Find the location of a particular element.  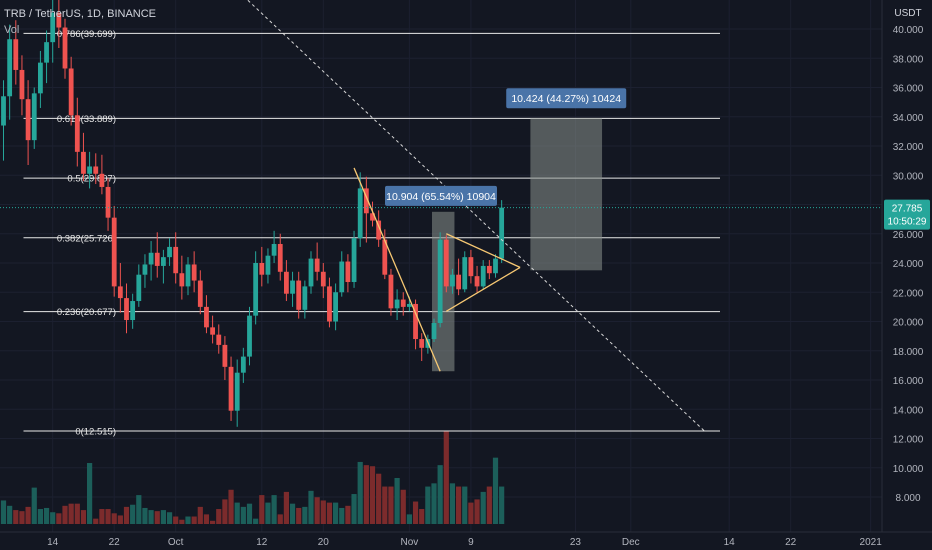

currency-label: USDT is located at coordinates (907, 13).